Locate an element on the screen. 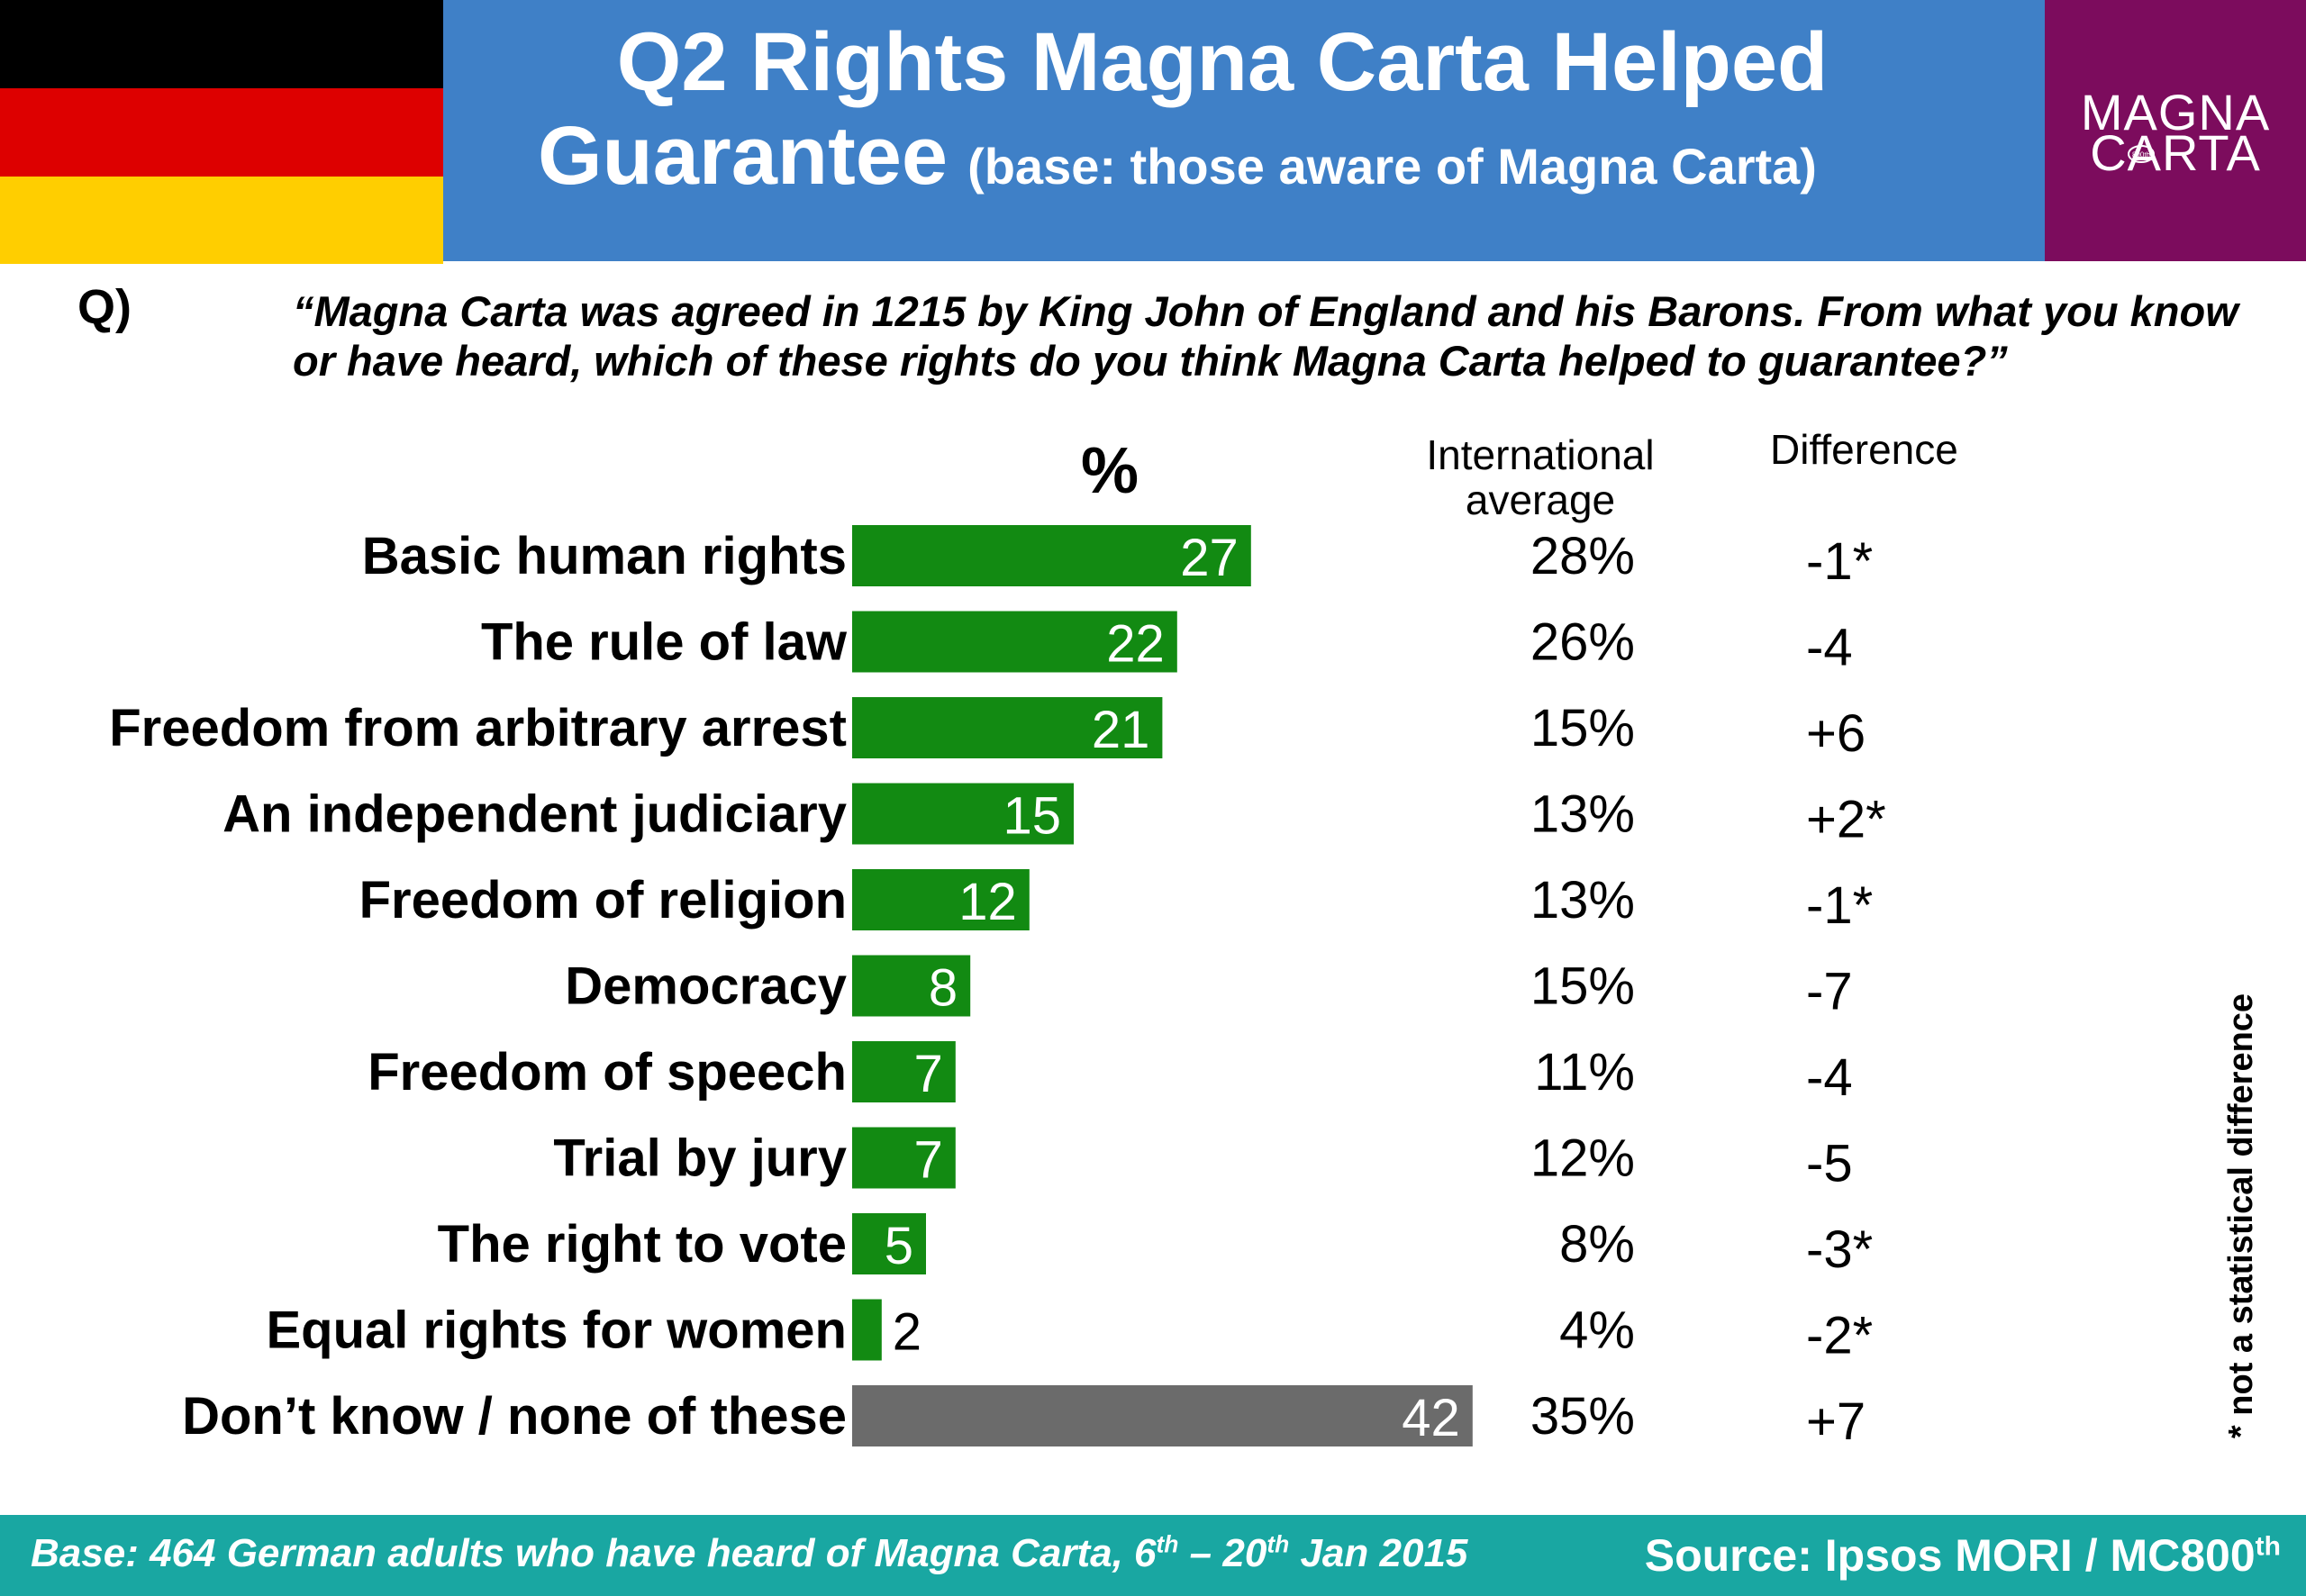 The width and height of the screenshot is (2306, 1596). bar-value-label: 15 is located at coordinates (1032, 816).